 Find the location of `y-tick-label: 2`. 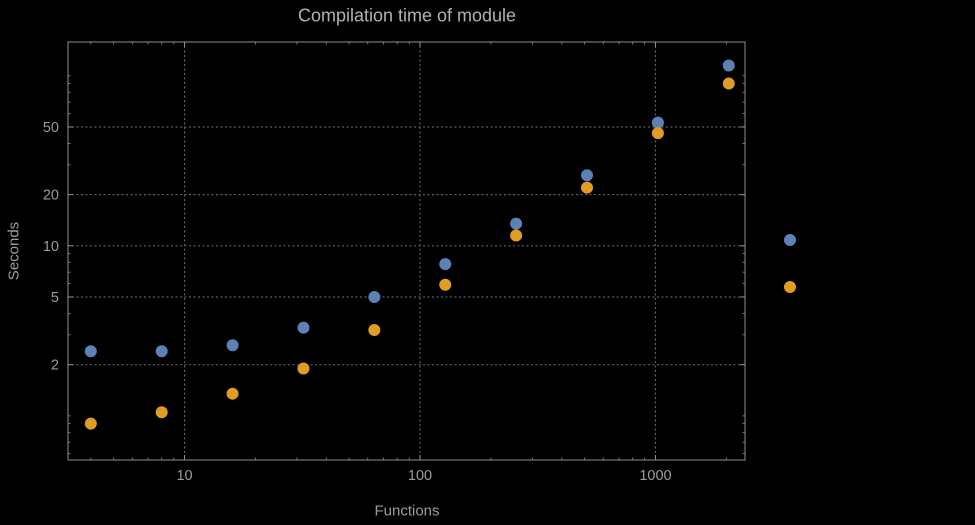

y-tick-label: 2 is located at coordinates (55, 366).